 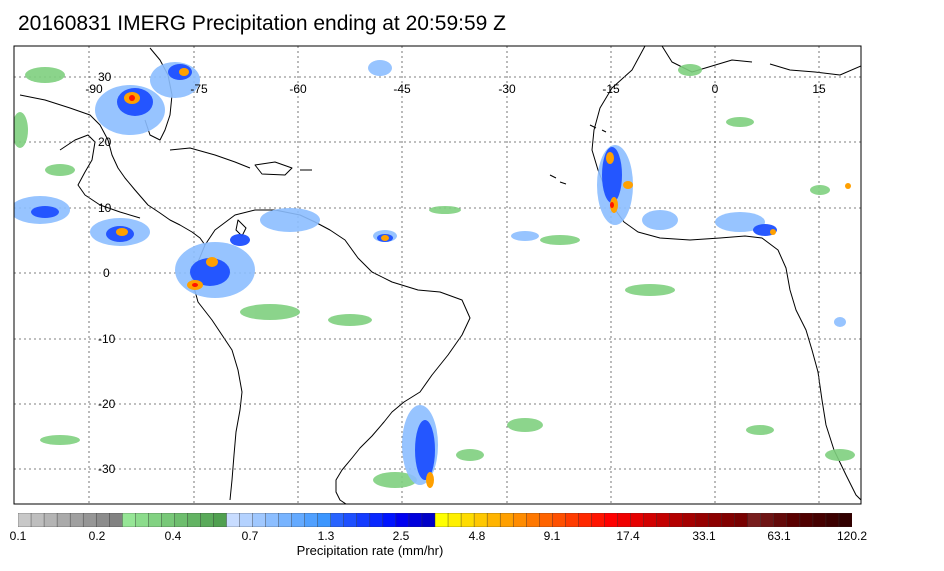 I want to click on hispaniola, so click(x=273, y=168).